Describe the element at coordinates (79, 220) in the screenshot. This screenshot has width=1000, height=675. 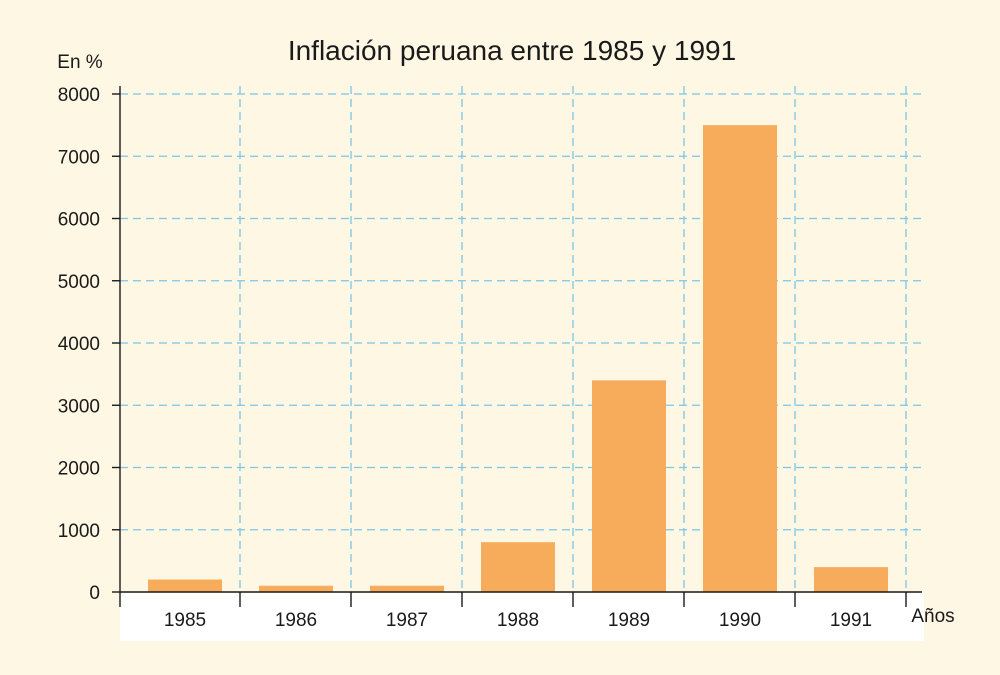
I see `y-tick-label: 6000` at that location.